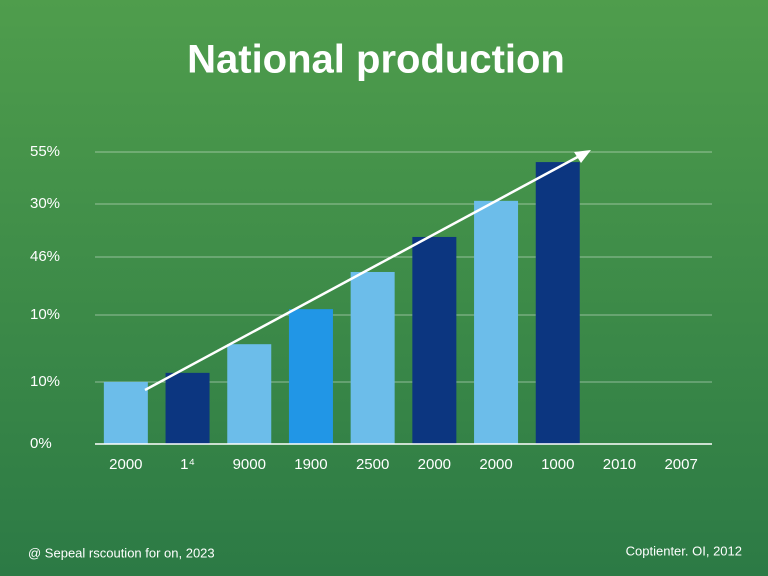  I want to click on x-tick-label: 1⁴, so click(187, 464).